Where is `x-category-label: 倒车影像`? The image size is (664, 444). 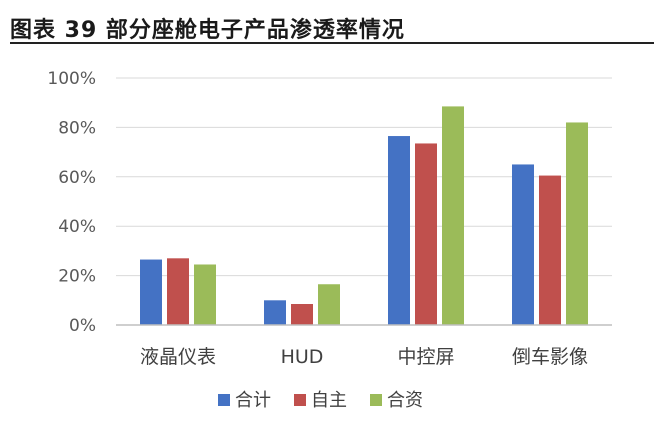
x-category-label: 倒车影像 is located at coordinates (550, 357).